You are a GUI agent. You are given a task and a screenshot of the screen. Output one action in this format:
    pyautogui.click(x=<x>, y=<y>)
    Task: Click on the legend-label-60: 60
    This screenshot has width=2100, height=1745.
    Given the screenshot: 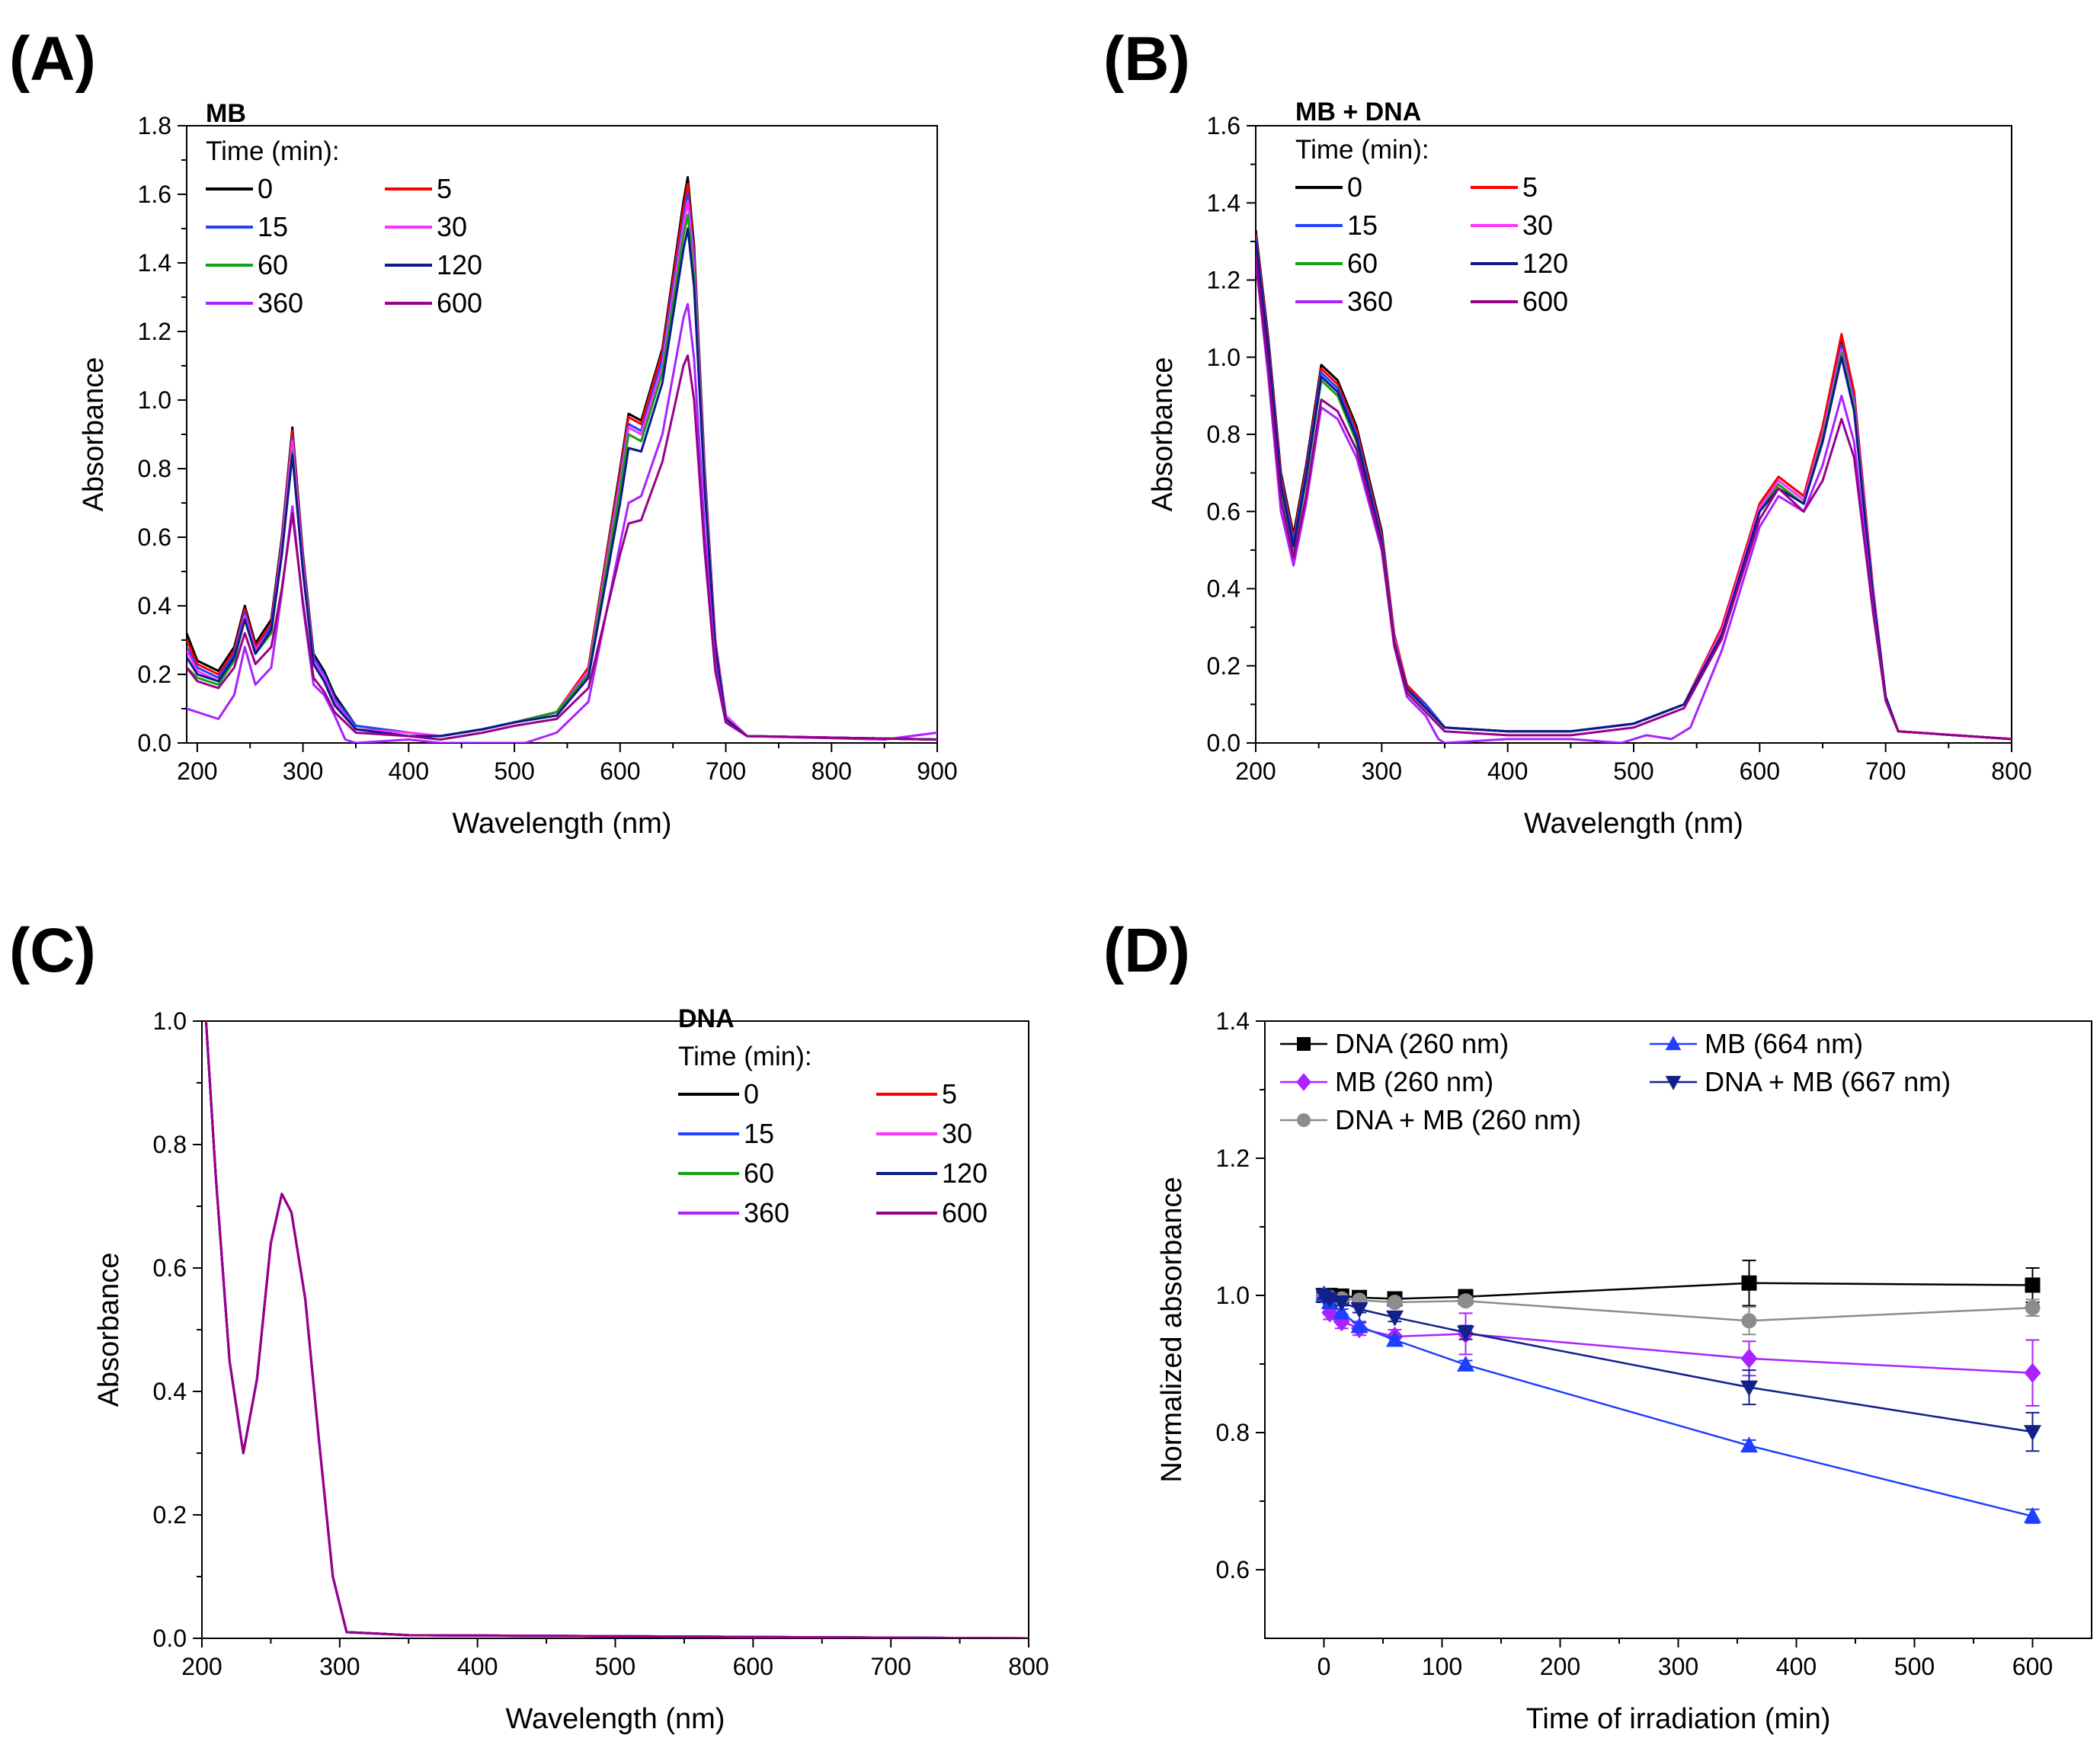 What is the action you would take?
    pyautogui.click(x=273, y=264)
    